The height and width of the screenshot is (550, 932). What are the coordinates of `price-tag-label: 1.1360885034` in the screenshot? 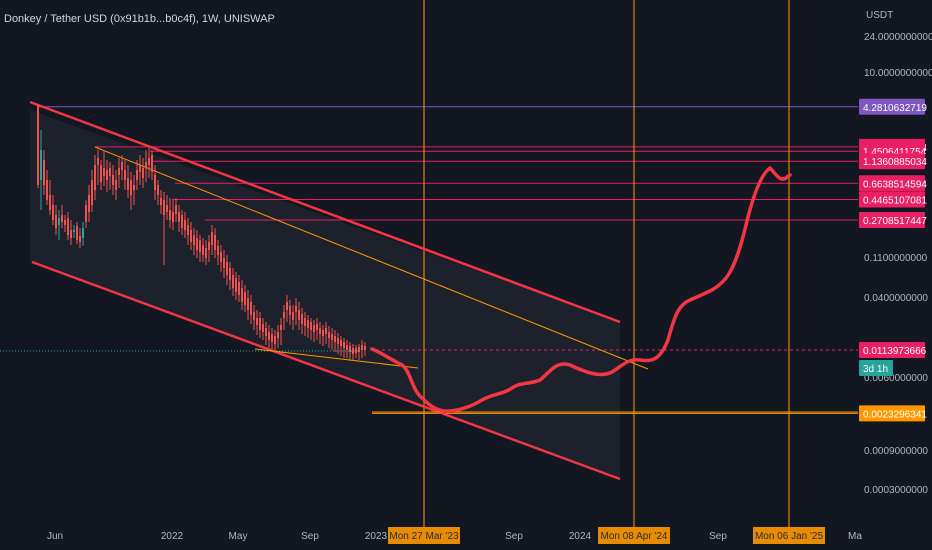 It's located at (895, 162).